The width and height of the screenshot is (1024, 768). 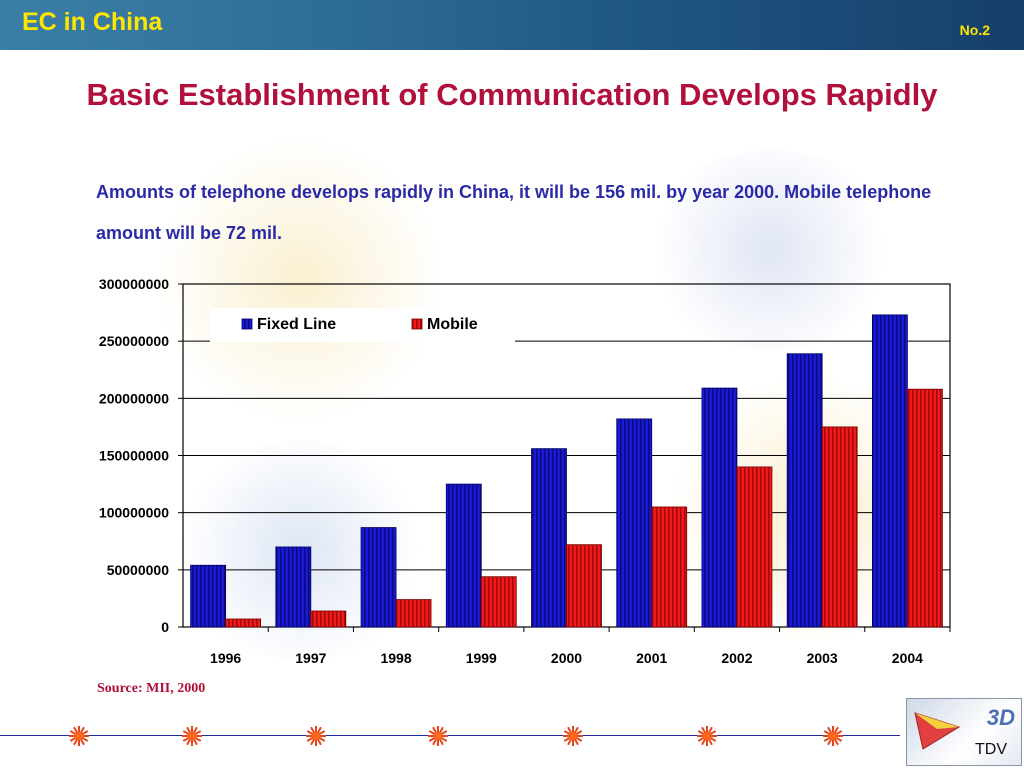 What do you see at coordinates (395, 658) in the screenshot?
I see `x-tick-label: 1998` at bounding box center [395, 658].